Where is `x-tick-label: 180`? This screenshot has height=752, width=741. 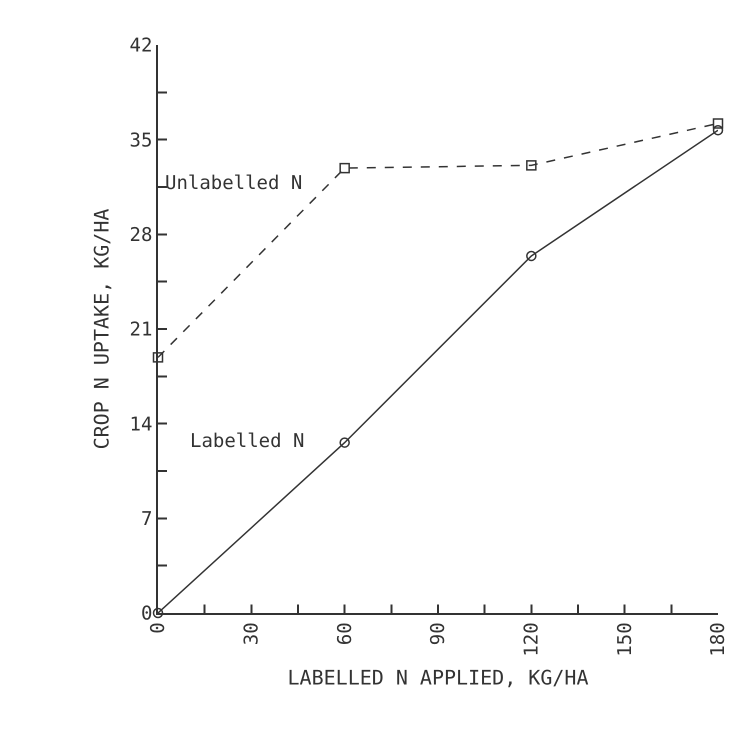 x-tick-label: 180 is located at coordinates (718, 639).